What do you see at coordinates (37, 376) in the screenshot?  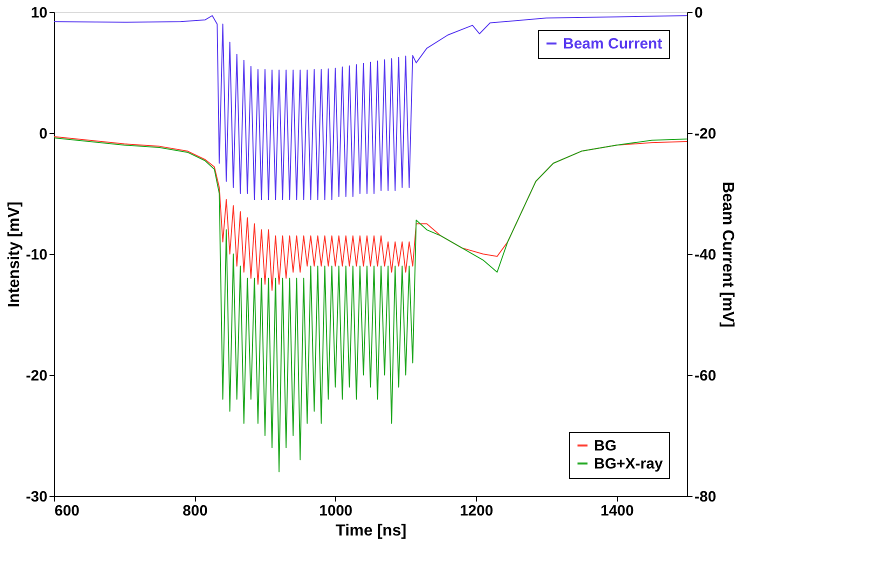 I see `y-tick-label: -20` at bounding box center [37, 376].